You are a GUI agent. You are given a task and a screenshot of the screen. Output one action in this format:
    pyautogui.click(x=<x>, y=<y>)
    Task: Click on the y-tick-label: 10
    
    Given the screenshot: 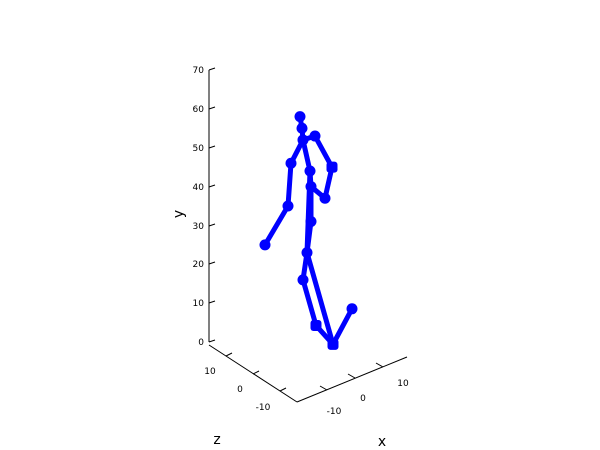 What is the action you would take?
    pyautogui.click(x=199, y=304)
    